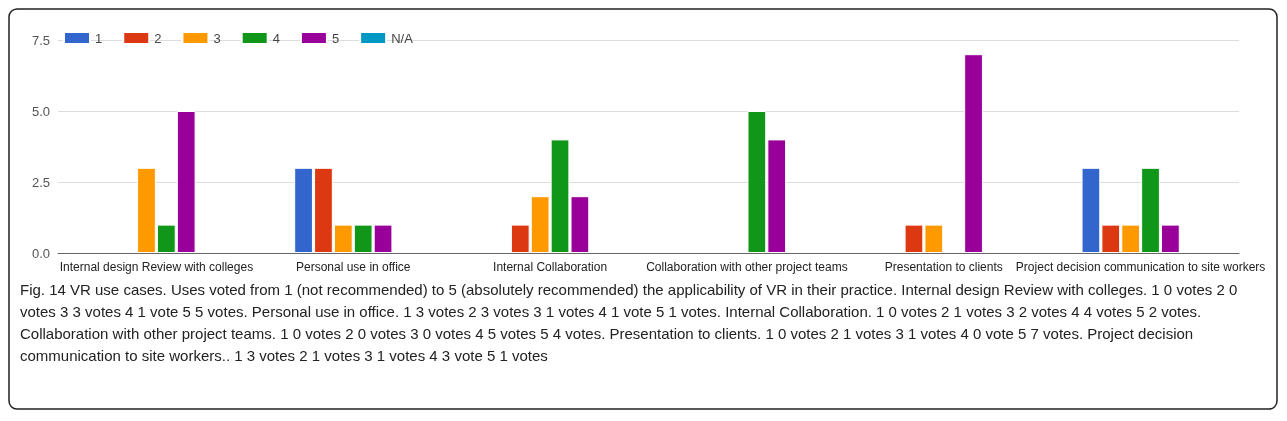 The width and height of the screenshot is (1287, 421). Describe the element at coordinates (747, 267) in the screenshot. I see `x-tick-label: Collaboration with other project teams` at that location.